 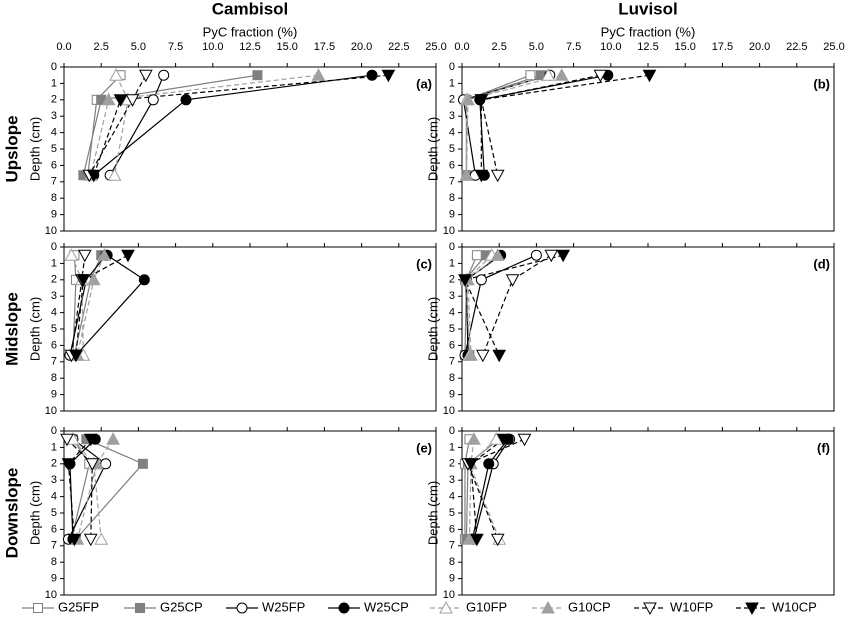 What do you see at coordinates (424, 447) in the screenshot?
I see `panel-label: (e)` at bounding box center [424, 447].